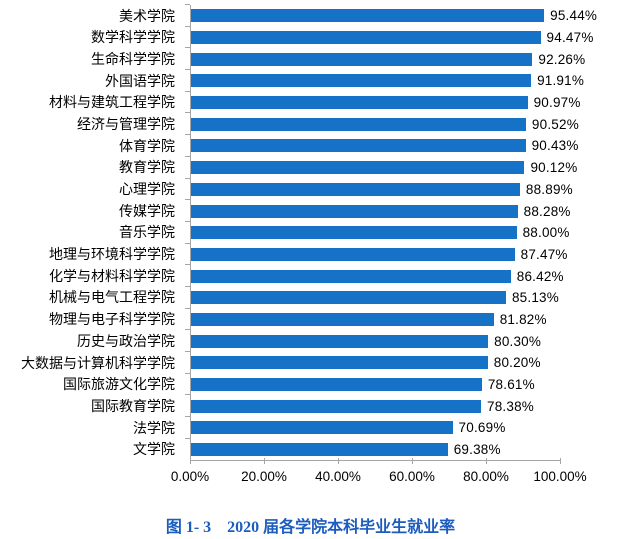  Describe the element at coordinates (523, 319) in the screenshot. I see `value-label: 81.82%` at that location.